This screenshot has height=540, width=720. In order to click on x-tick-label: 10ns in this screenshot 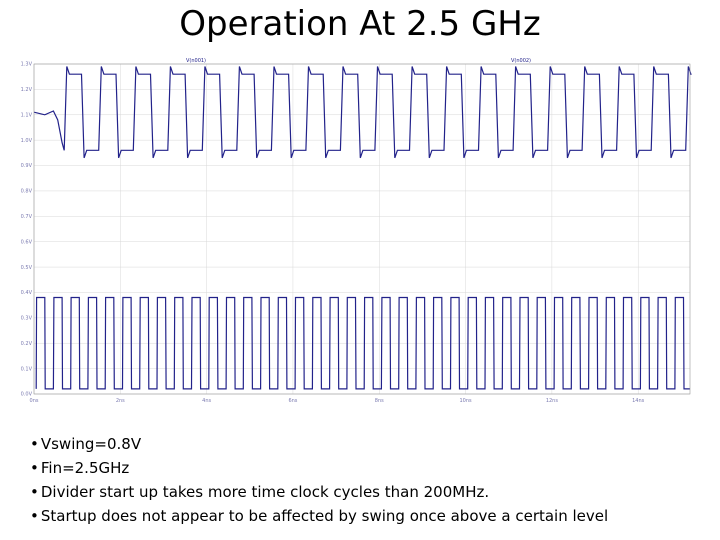, I will do `click(466, 401)`.